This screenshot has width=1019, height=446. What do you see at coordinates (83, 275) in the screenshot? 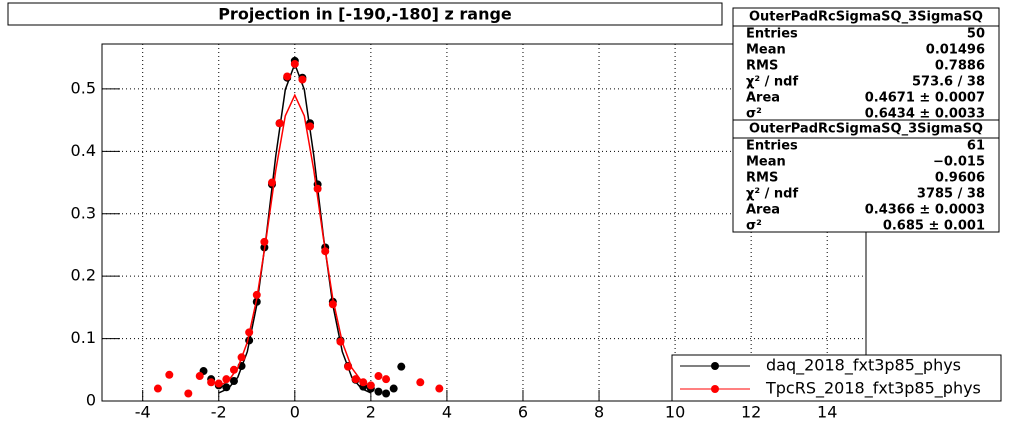
I see `y-tick-label: 0.2` at bounding box center [83, 275].